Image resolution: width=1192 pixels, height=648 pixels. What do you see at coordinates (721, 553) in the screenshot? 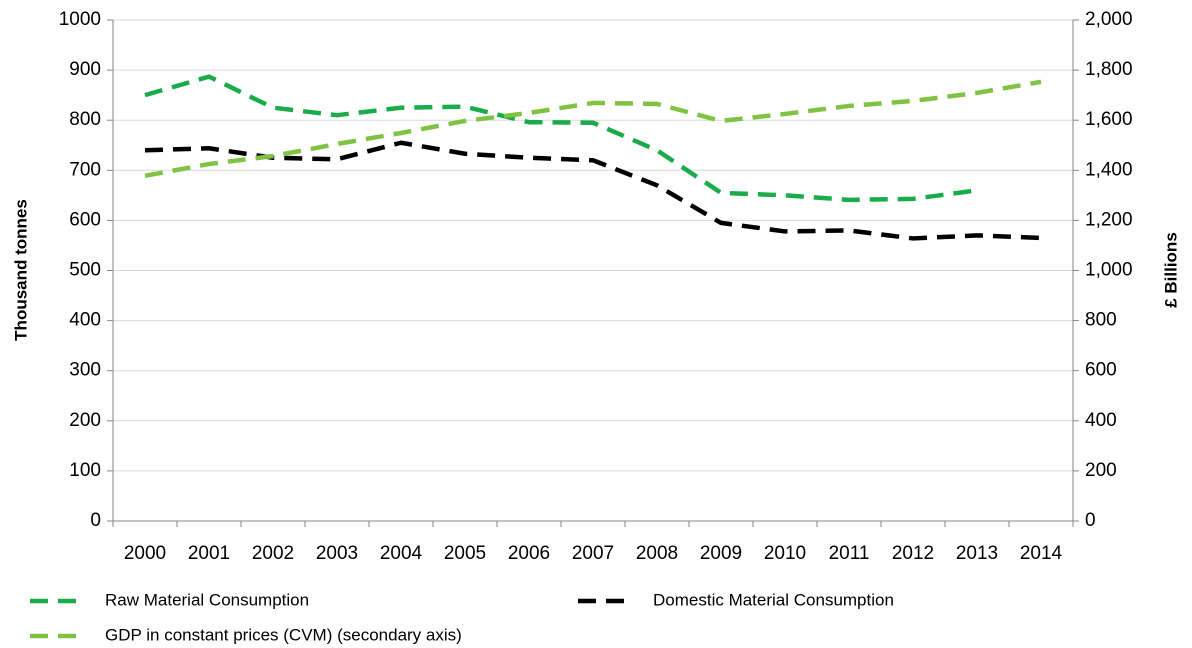
I see `x-tick-label: 2009` at bounding box center [721, 553].